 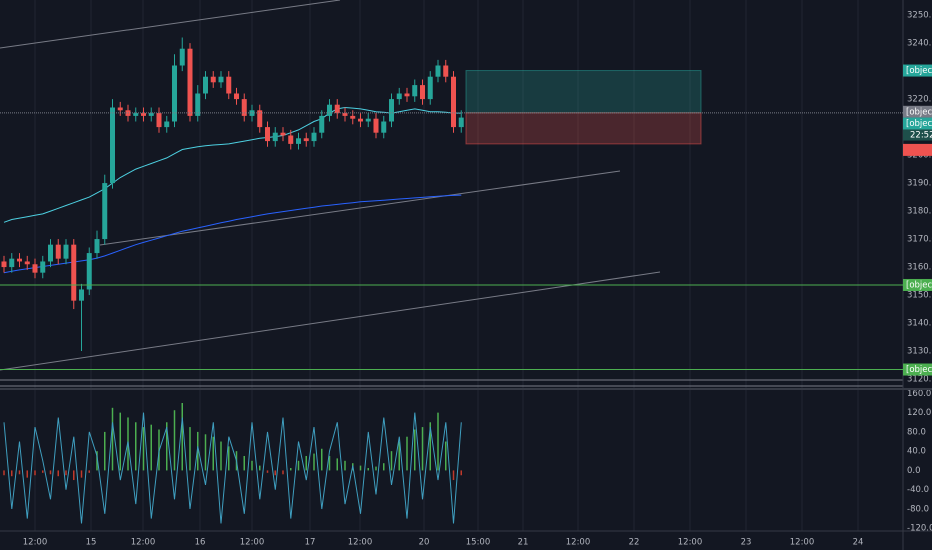 What do you see at coordinates (919, 16) in the screenshot?
I see `y-tick-label: 3250.0` at bounding box center [919, 16].